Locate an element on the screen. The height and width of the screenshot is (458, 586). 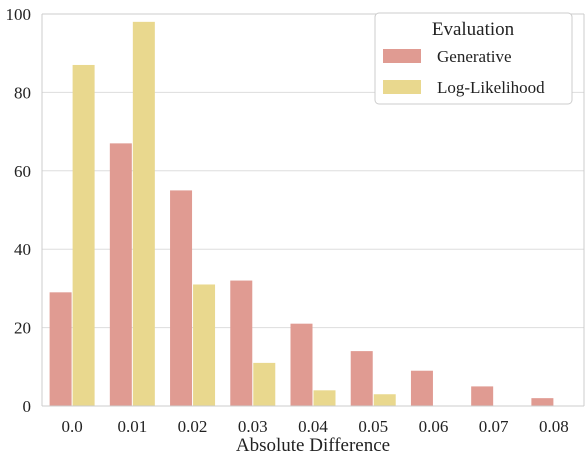
x-tick-label: 0.08 is located at coordinates (554, 426).